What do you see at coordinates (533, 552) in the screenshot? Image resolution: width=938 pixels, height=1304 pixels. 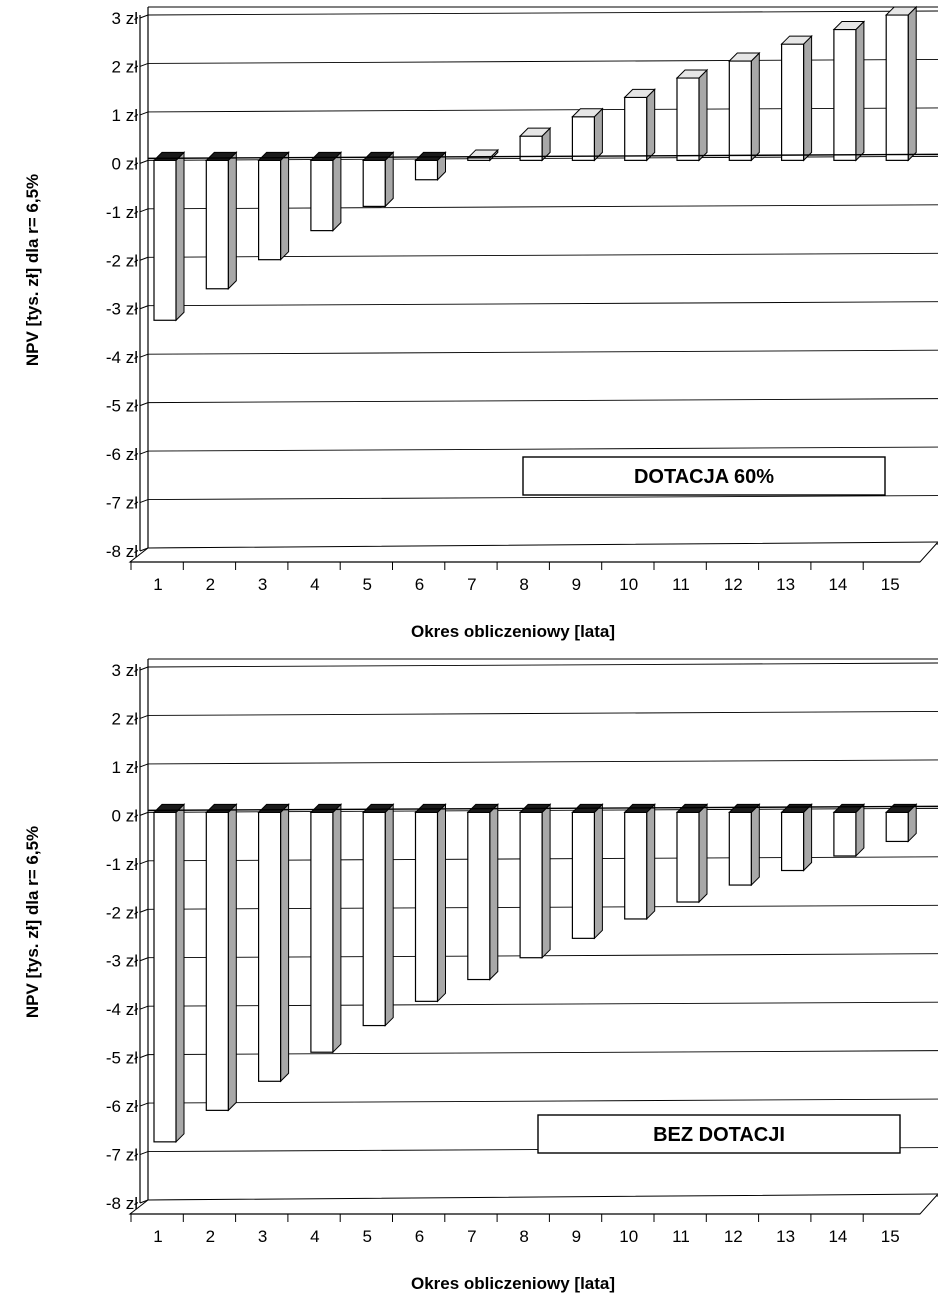 I see `floor-plane` at bounding box center [533, 552].